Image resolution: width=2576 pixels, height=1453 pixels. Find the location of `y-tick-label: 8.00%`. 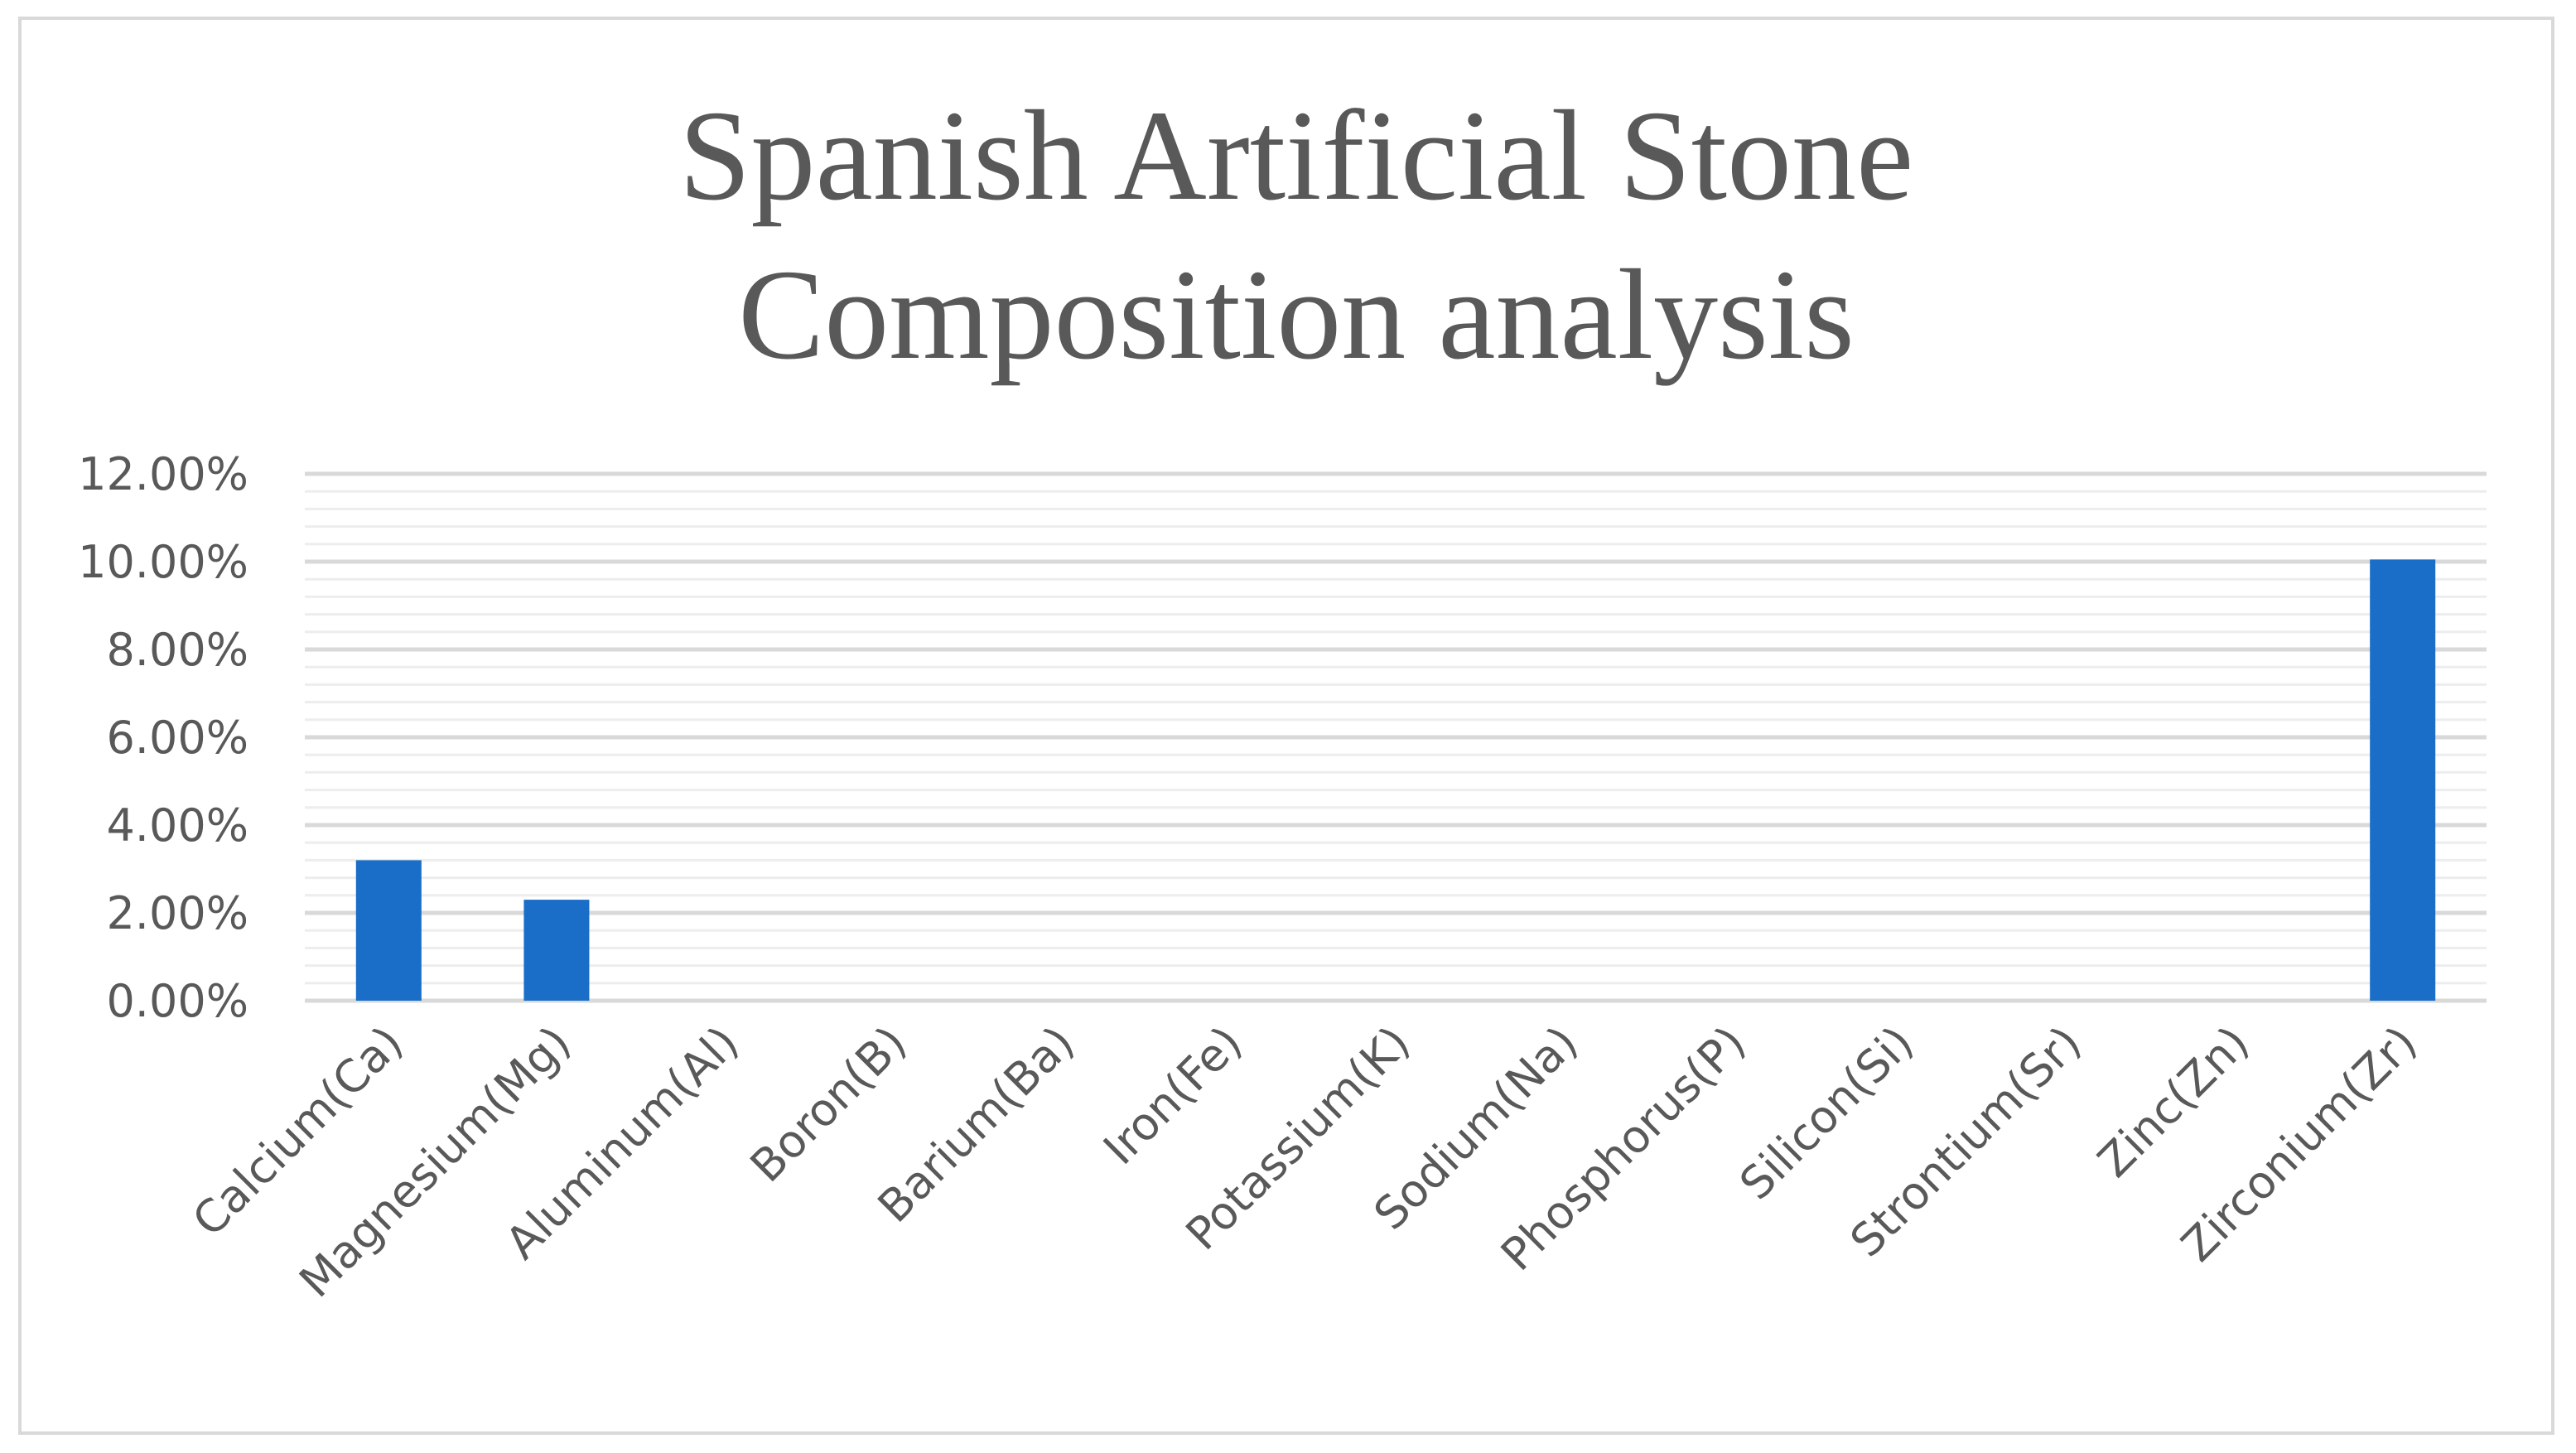

y-tick-label: 8.00% is located at coordinates (177, 650).